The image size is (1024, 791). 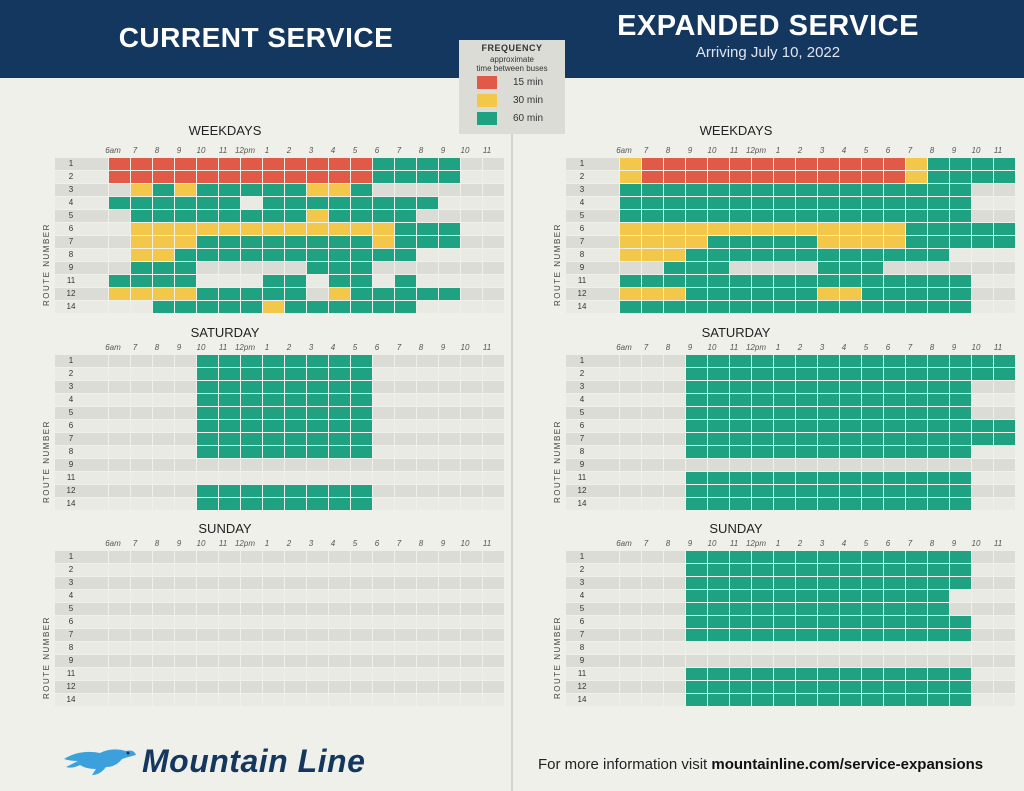 I want to click on current-weekdays-route-label: 12, so click(x=71, y=294).